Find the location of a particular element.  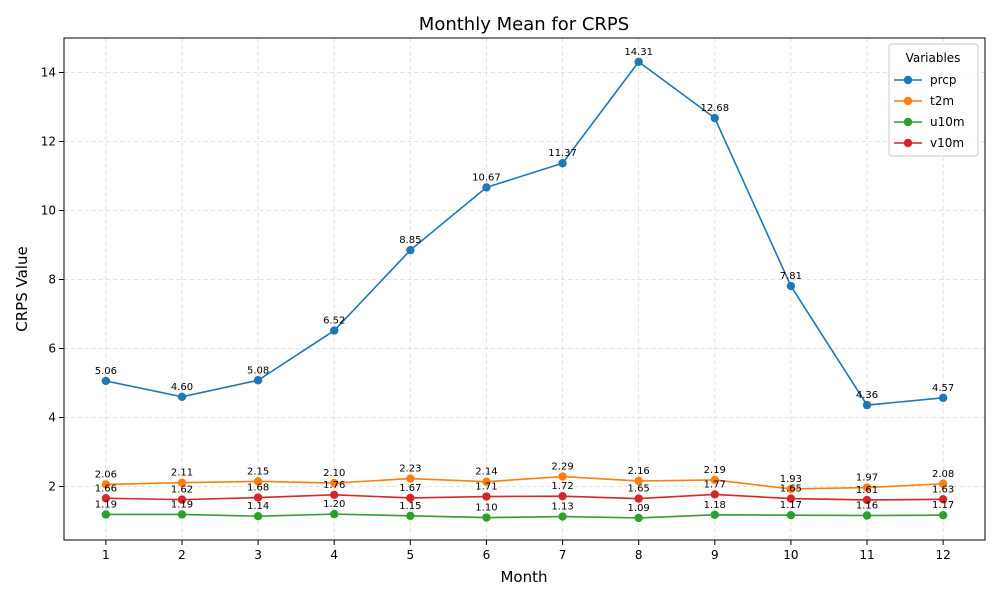

x-tick-label: 10 is located at coordinates (790, 555).